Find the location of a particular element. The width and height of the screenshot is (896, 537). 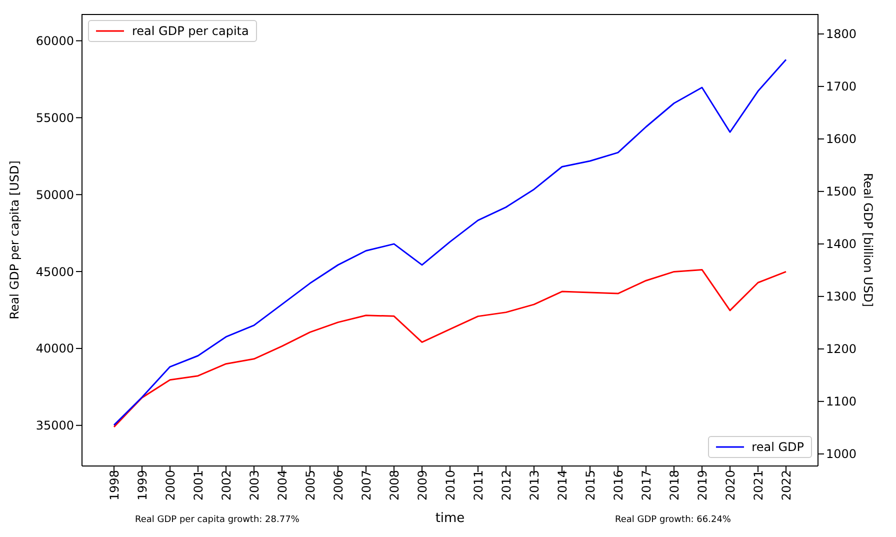

x-tick-label: 1998 is located at coordinates (115, 485).